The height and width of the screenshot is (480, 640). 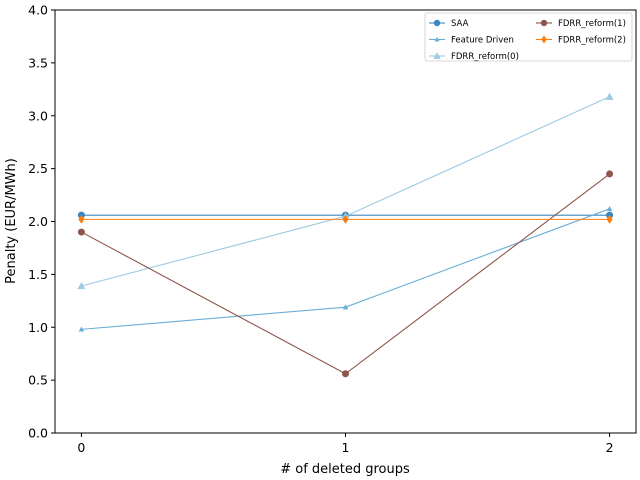 What do you see at coordinates (610, 447) in the screenshot?
I see `x-tick-label: 2` at bounding box center [610, 447].